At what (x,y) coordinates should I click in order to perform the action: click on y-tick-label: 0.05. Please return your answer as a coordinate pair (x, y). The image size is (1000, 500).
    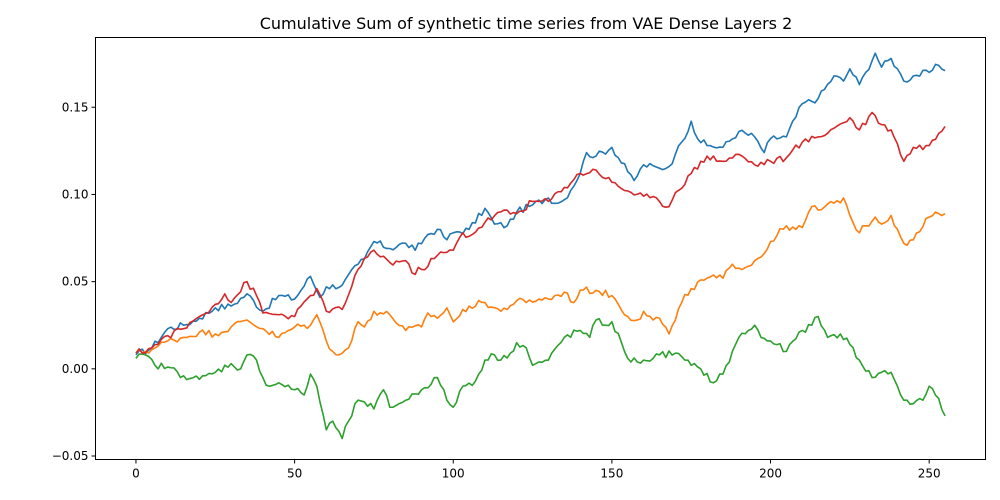
    Looking at the image, I should click on (75, 282).